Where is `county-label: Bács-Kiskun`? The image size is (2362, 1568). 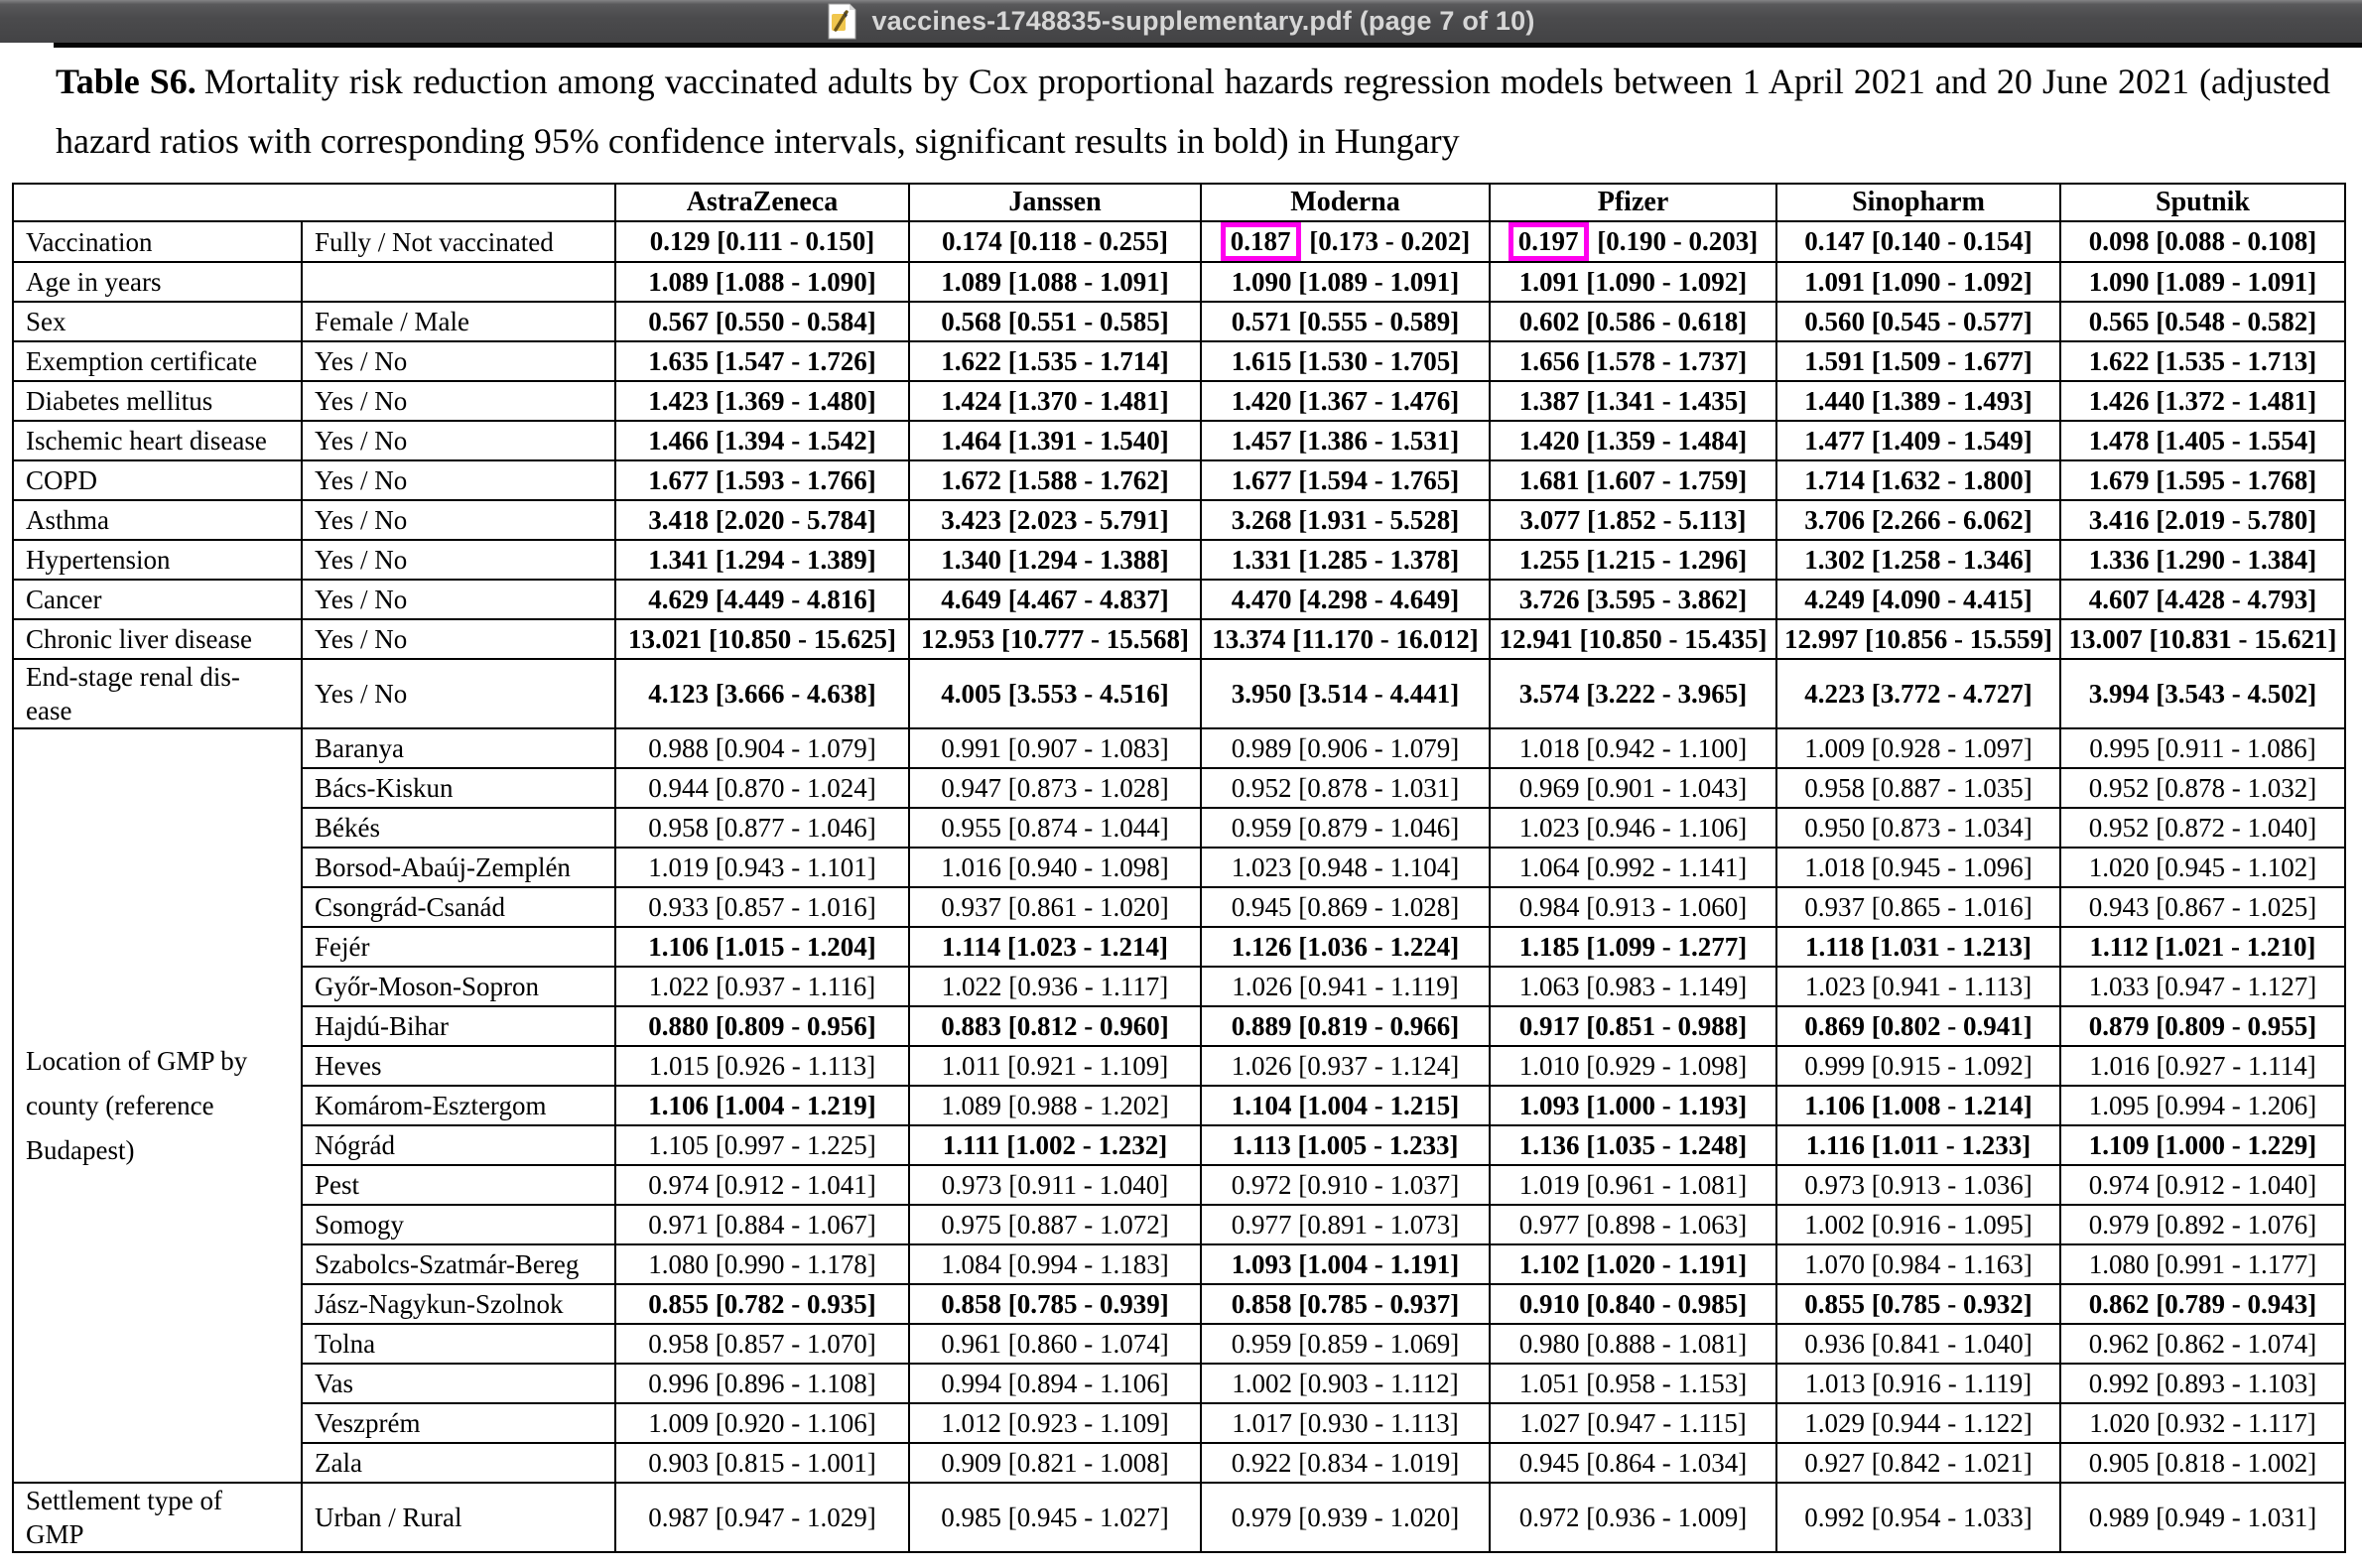 county-label: Bács-Kiskun is located at coordinates (458, 788).